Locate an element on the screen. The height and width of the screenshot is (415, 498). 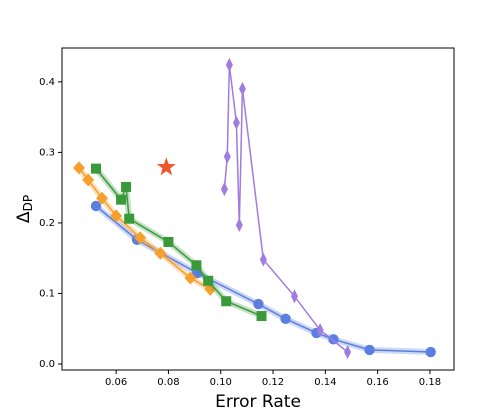
y-axis-label: ΔDP is located at coordinates (24, 209).